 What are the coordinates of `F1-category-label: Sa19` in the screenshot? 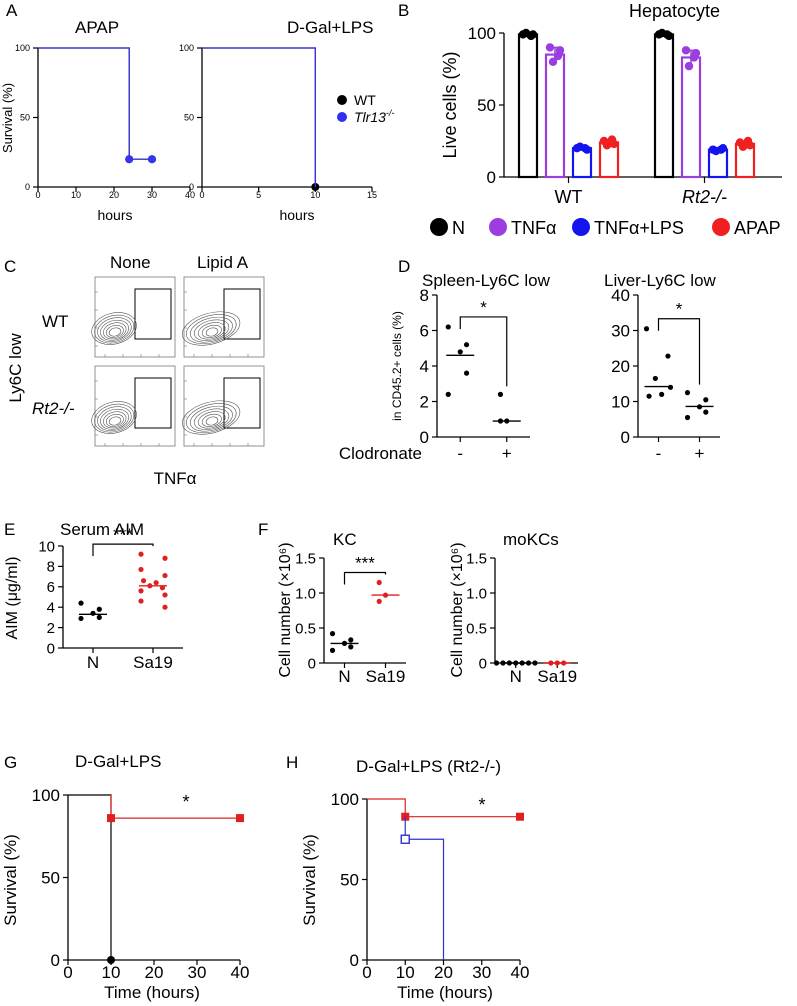 It's located at (386, 676).